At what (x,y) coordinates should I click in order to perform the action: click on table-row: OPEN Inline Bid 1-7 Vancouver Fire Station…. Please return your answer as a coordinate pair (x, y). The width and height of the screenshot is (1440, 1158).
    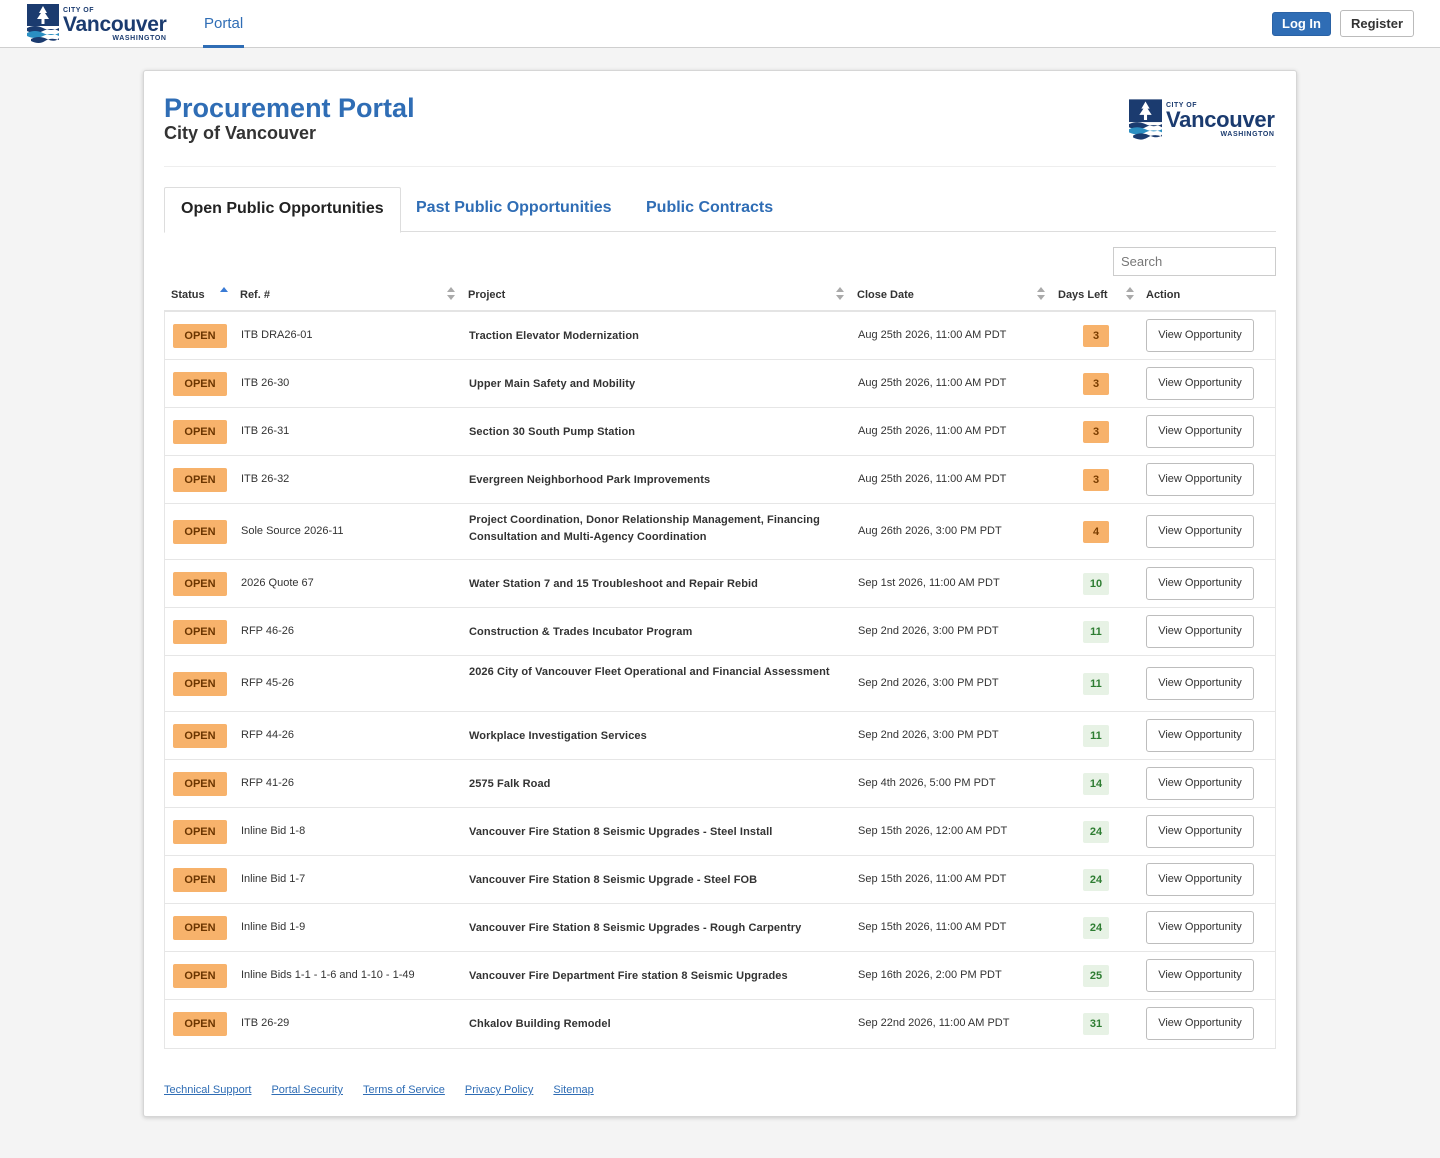
    Looking at the image, I should click on (720, 880).